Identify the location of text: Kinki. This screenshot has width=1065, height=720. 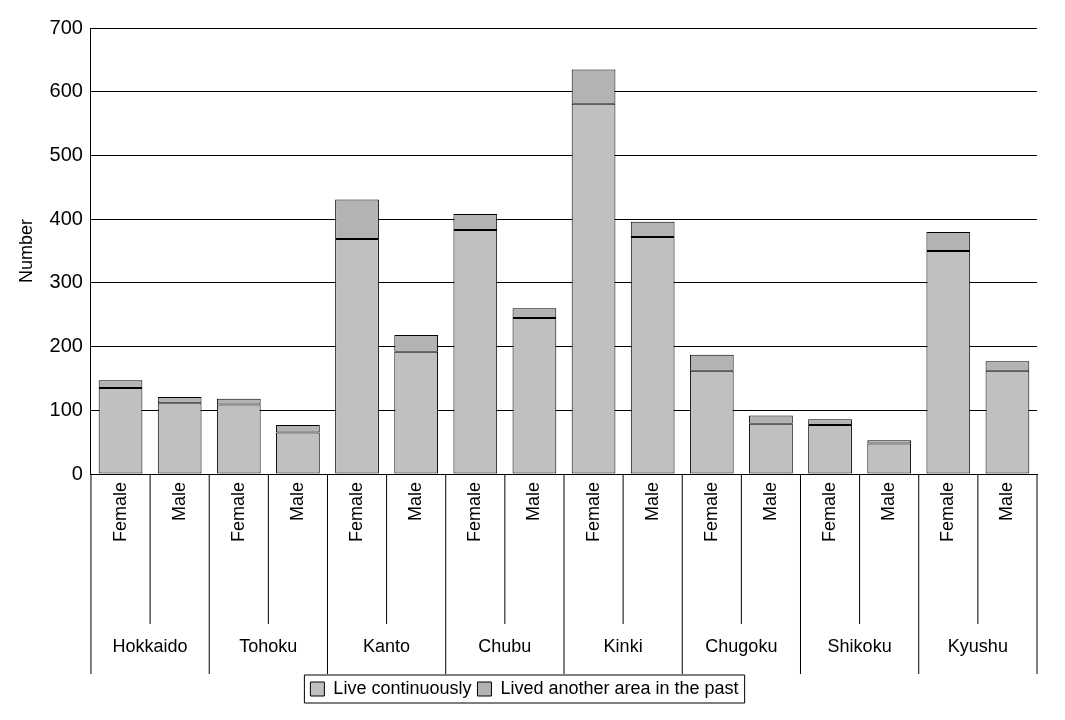
(623, 645).